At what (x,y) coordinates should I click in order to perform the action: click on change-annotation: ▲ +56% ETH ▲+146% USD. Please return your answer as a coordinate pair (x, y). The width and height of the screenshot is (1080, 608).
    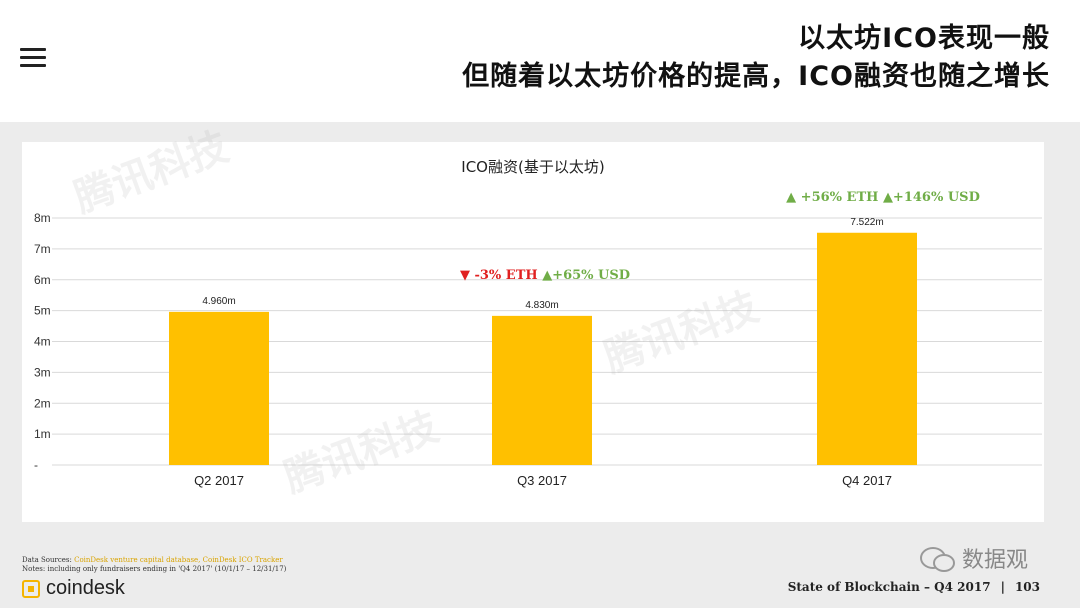
    Looking at the image, I should click on (883, 197).